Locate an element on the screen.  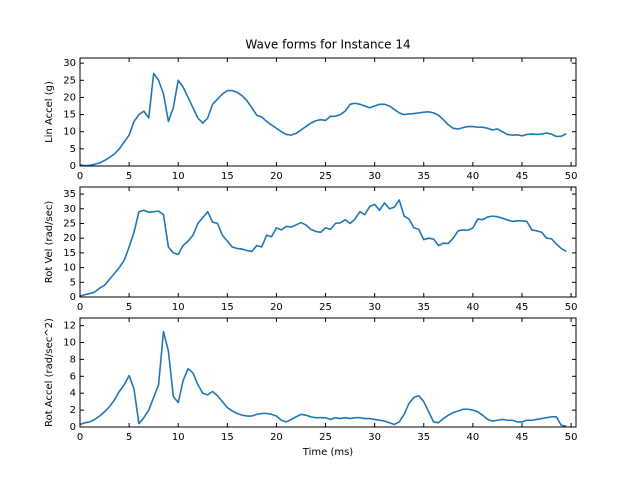
x-axis-label: Time (ms) is located at coordinates (328, 452).